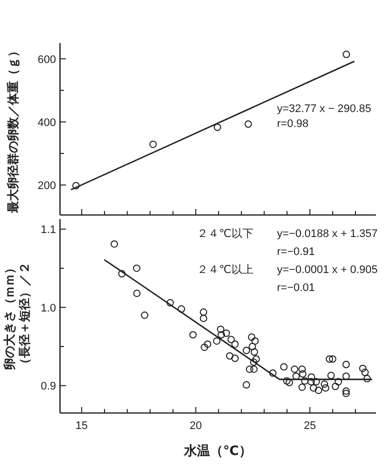  Describe the element at coordinates (217, 450) in the screenshot. I see `x-axis-title: 水温（℃）` at that location.